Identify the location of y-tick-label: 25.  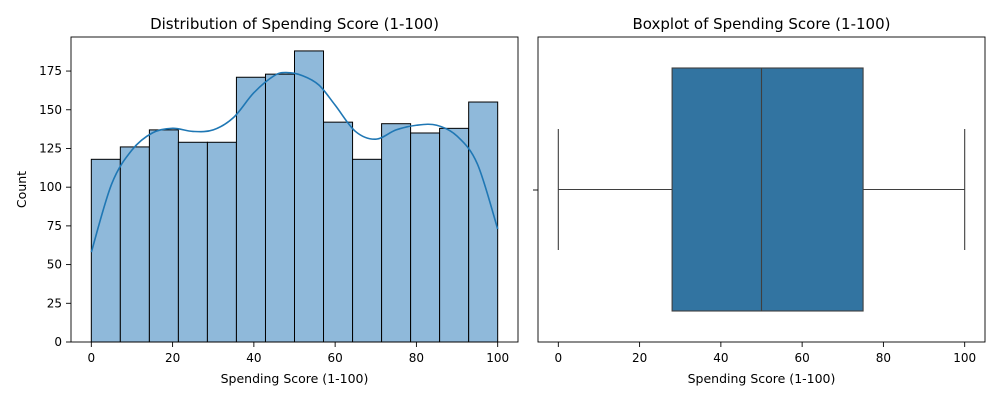
(54, 303).